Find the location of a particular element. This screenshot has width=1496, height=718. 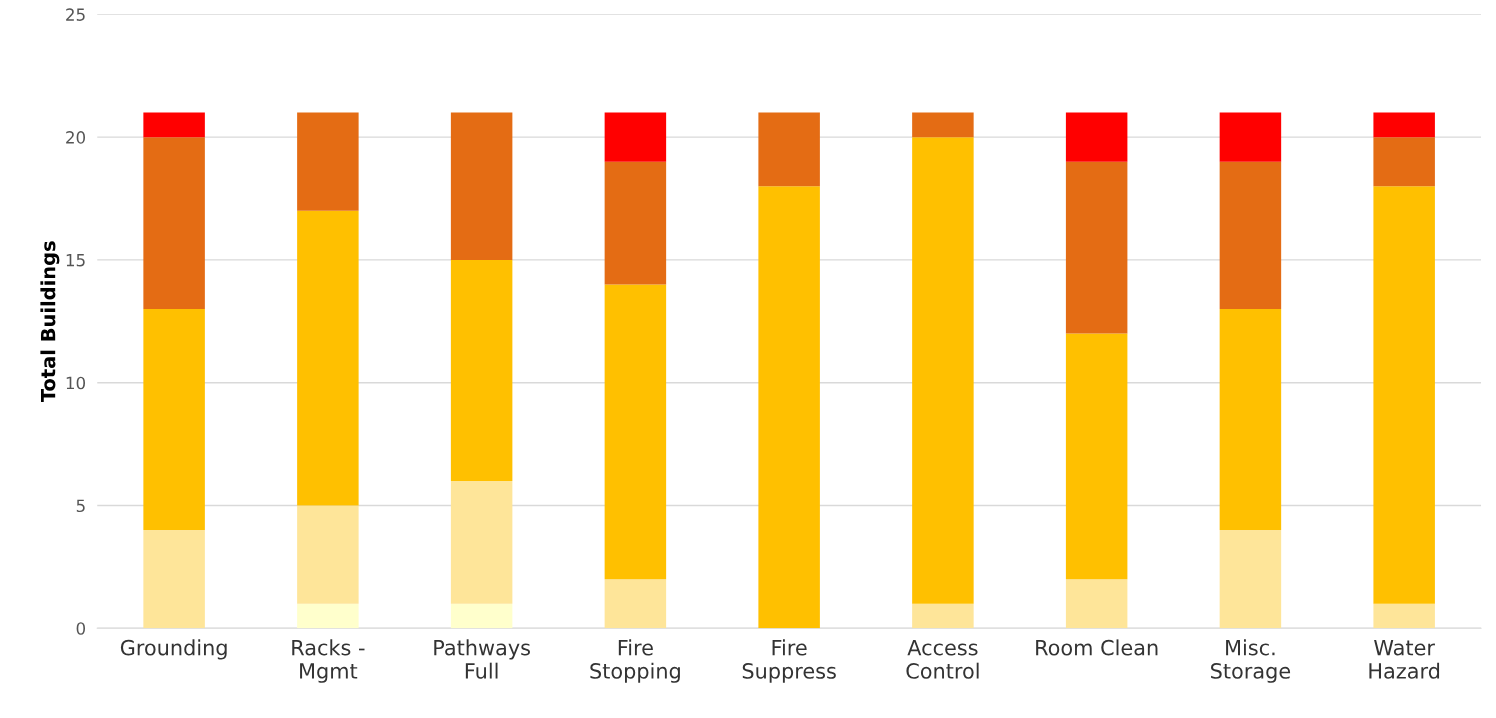

y-axis-title: Total Buildings is located at coordinates (50, 322).